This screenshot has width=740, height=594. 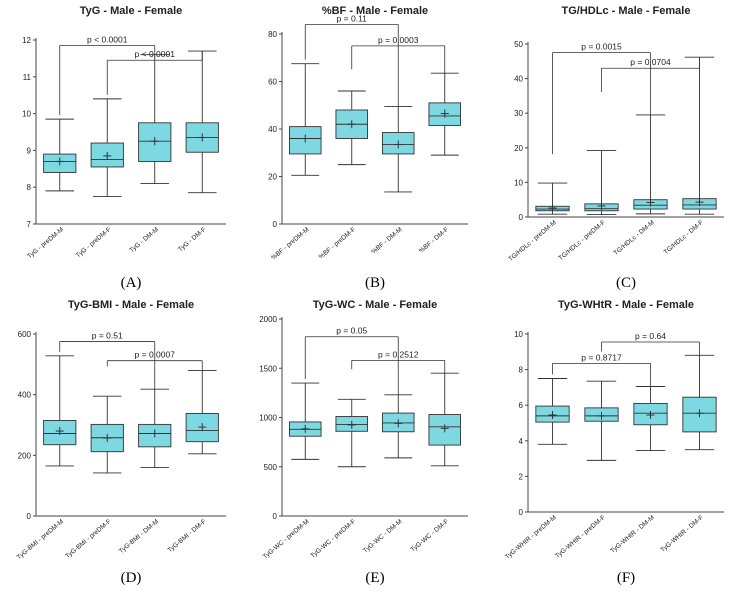 I want to click on category-label: %BF - DM-M, so click(x=386, y=241).